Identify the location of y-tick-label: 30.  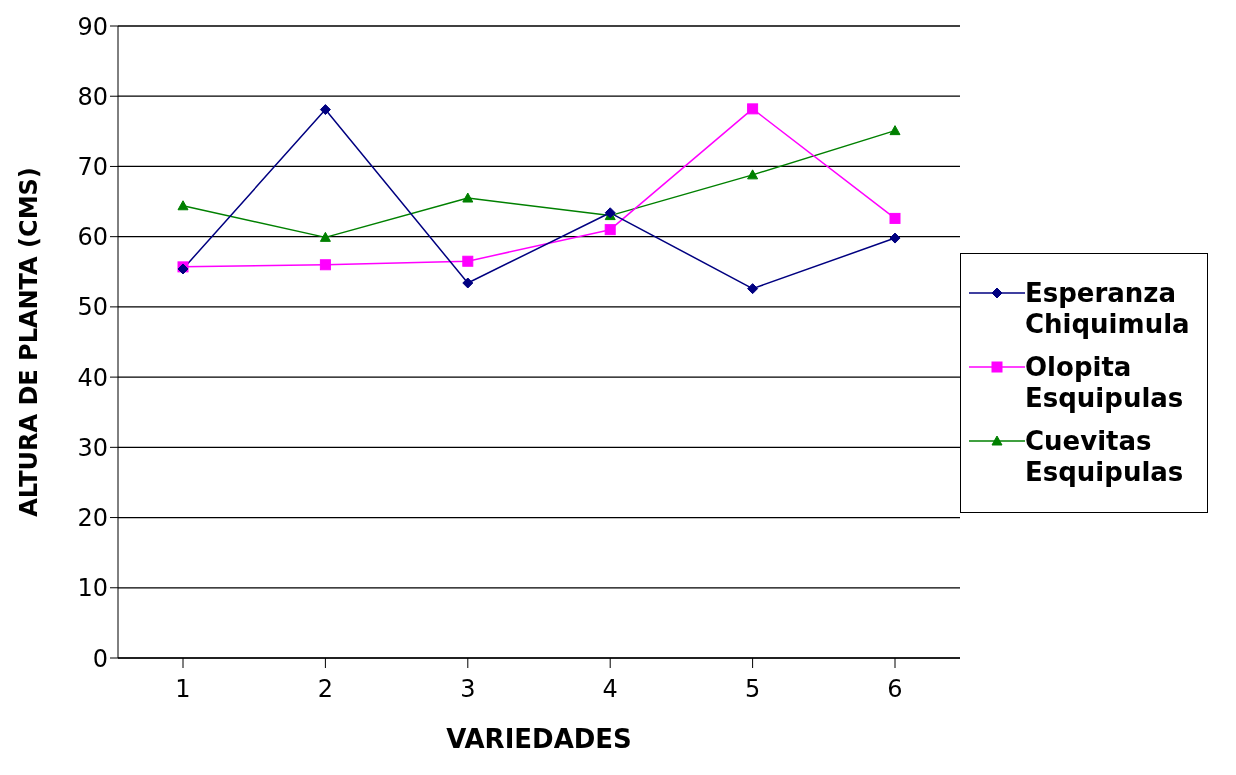
(92, 447).